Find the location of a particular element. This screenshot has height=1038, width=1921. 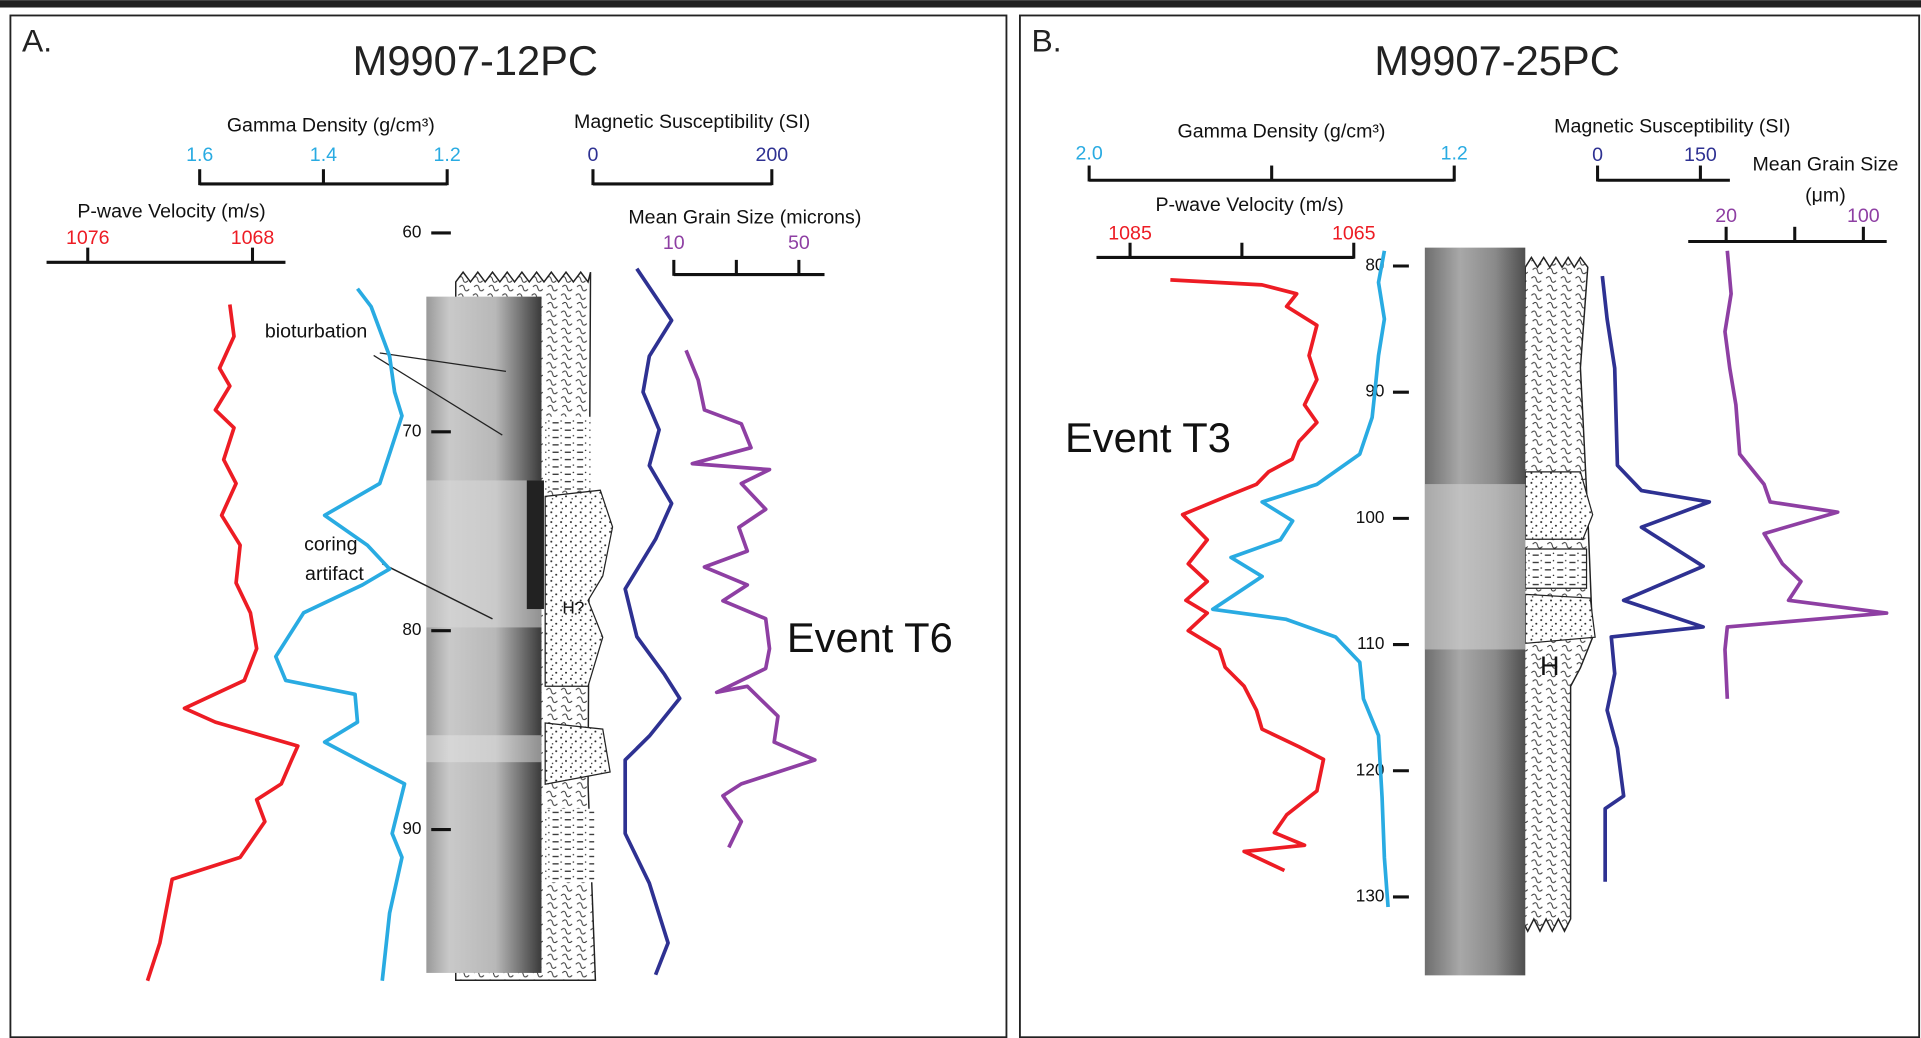

scale-tick-label: 2.0 is located at coordinates (1089, 154).